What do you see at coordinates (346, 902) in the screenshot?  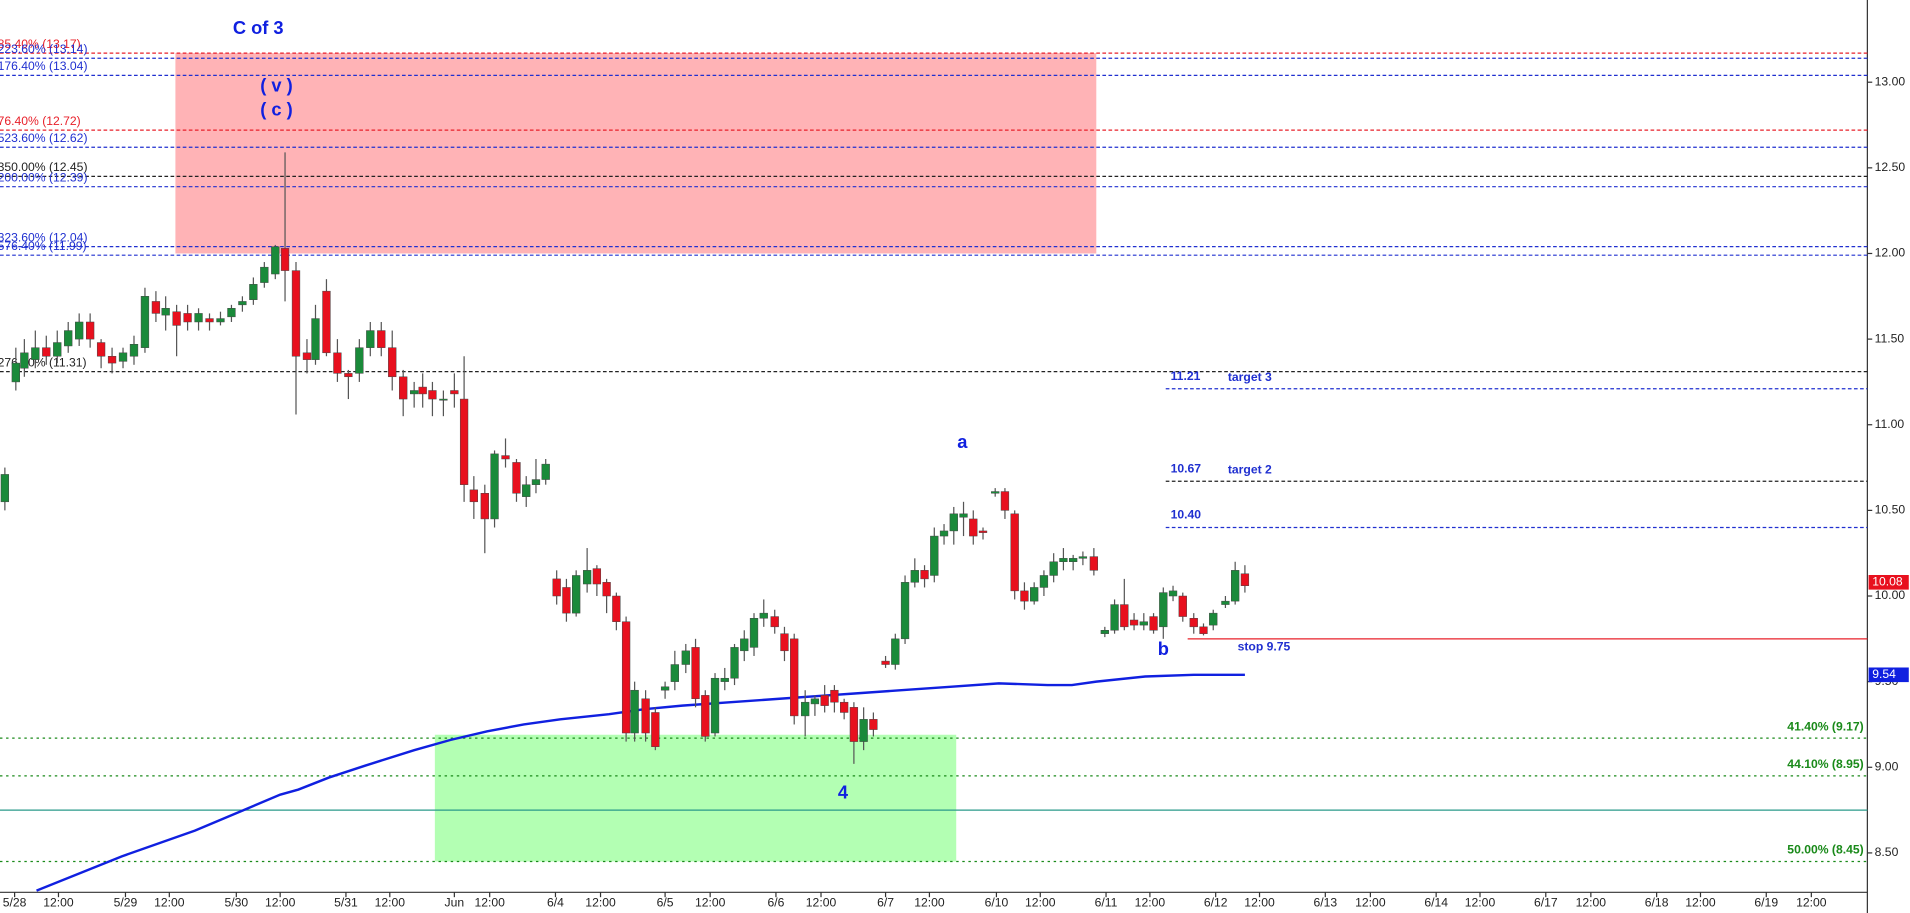 I see `x-tick-label: 5/31` at bounding box center [346, 902].